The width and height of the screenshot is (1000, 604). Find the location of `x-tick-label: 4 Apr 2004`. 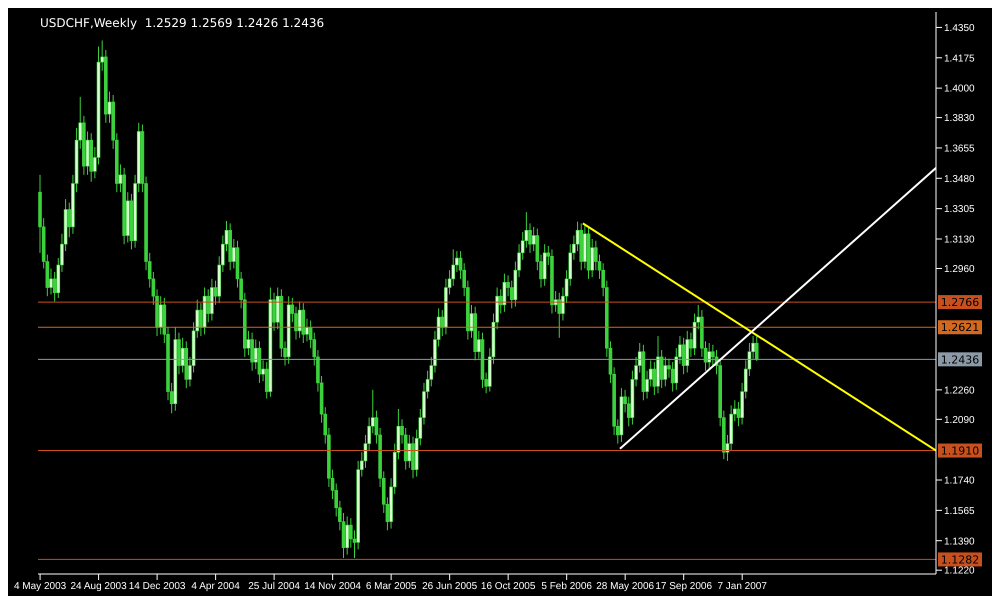

x-tick-label: 4 Apr 2004 is located at coordinates (215, 586).